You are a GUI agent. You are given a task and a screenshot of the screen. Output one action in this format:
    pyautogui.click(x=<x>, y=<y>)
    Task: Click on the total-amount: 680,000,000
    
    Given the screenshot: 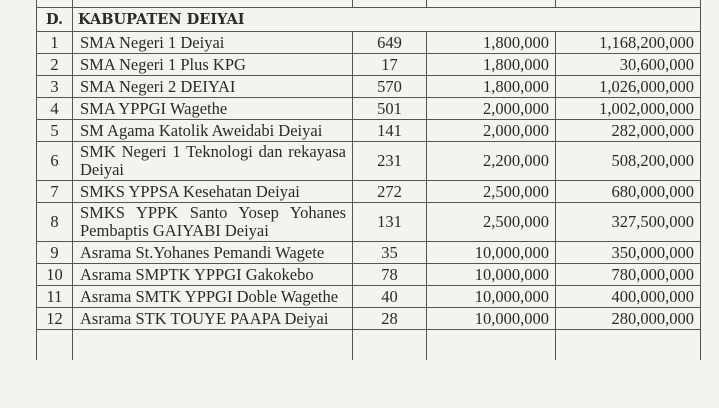 What is the action you would take?
    pyautogui.click(x=628, y=191)
    